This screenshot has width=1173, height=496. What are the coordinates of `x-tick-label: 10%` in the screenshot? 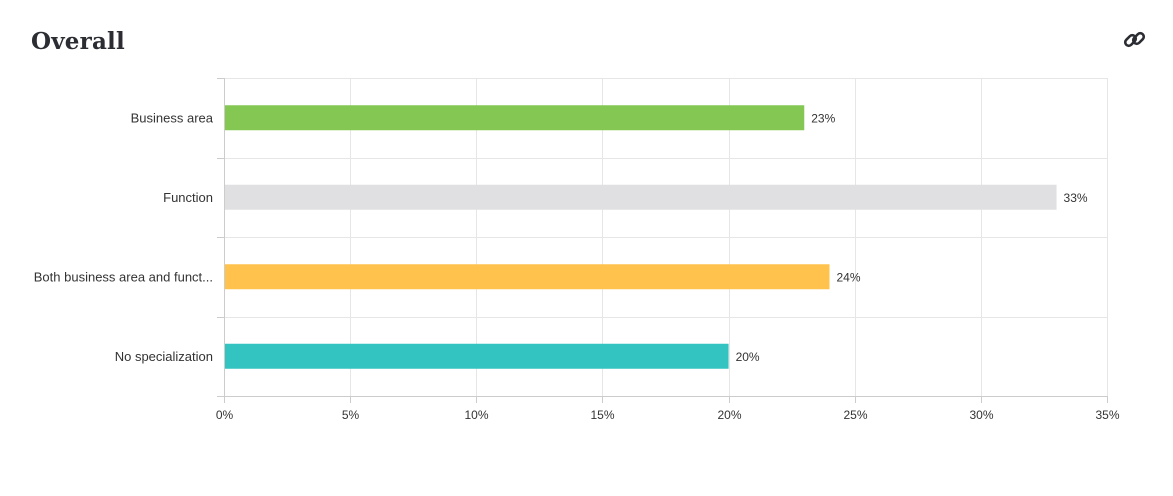 It's located at (476, 415).